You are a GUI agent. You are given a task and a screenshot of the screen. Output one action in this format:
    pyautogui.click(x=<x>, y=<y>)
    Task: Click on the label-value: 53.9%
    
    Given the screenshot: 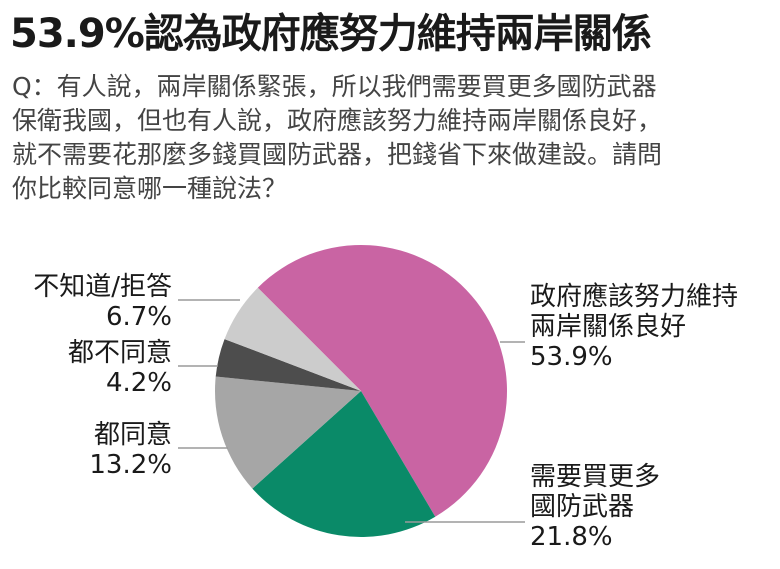 What is the action you would take?
    pyautogui.click(x=571, y=357)
    